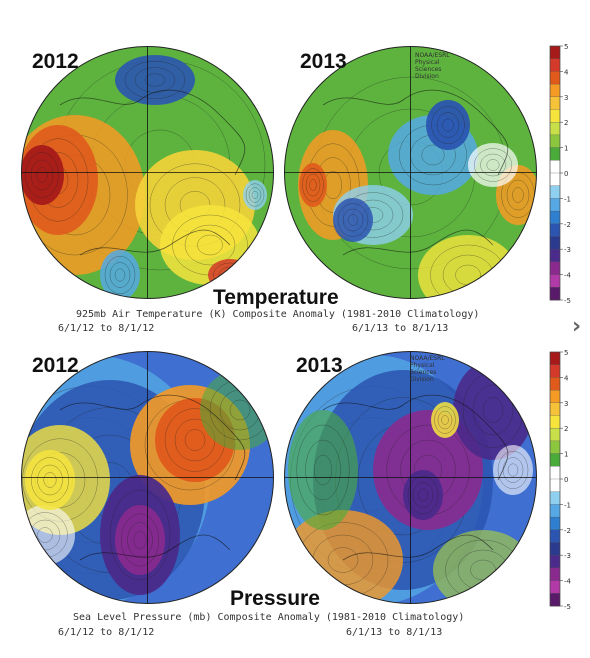 This screenshot has height=658, width=590. Describe the element at coordinates (394, 632) in the screenshot. I see `pressure-date-right: 6/1/13 to 8/1/13` at that location.